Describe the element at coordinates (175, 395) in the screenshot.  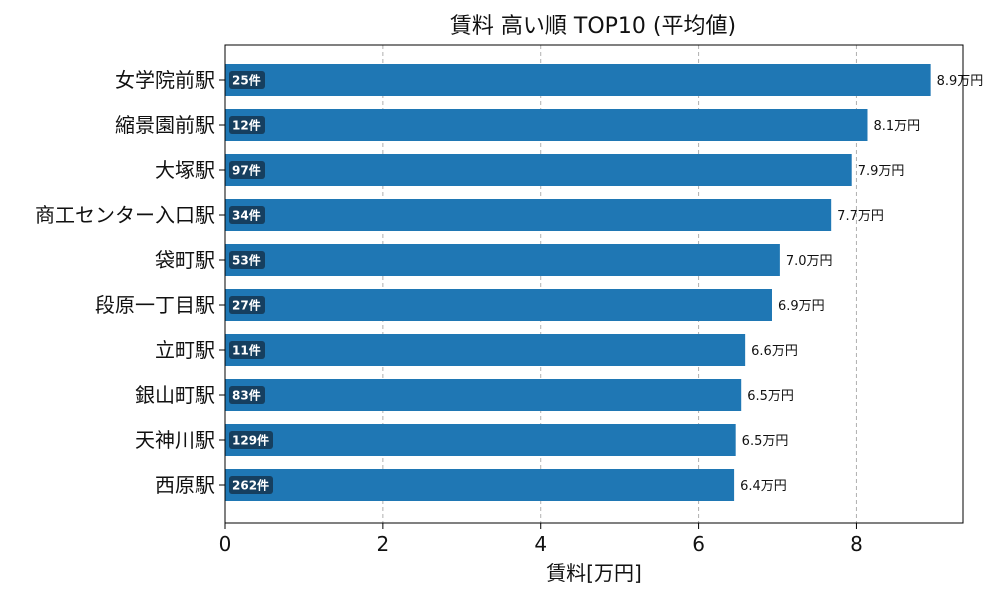
I see `y-tick-label: 銀山町駅` at that location.